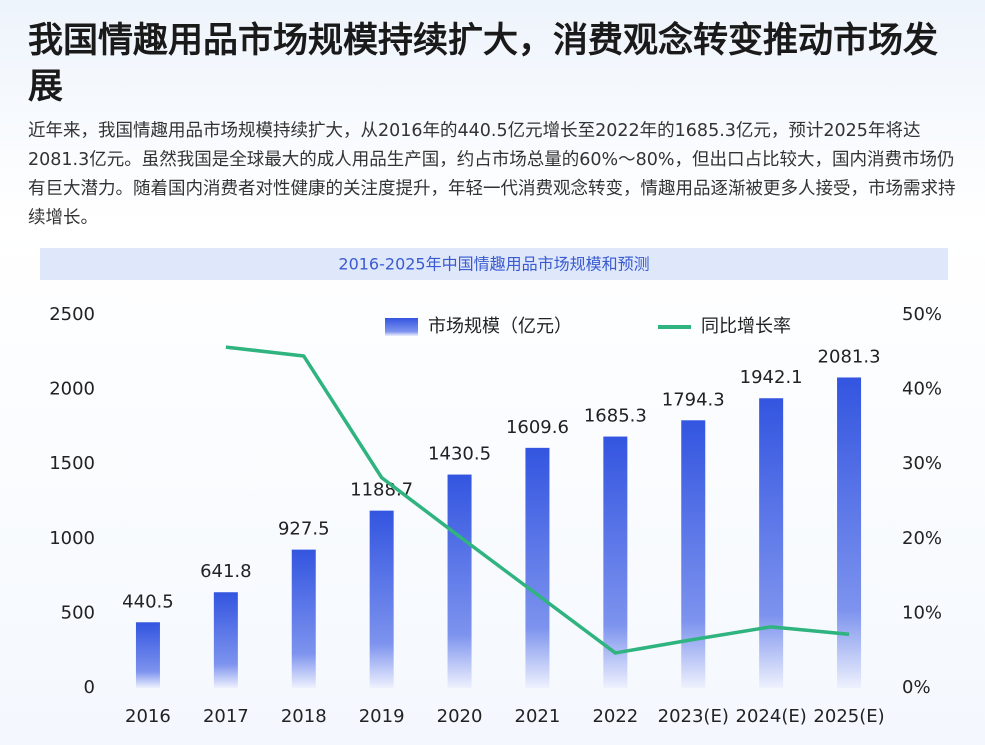 This screenshot has width=985, height=745. What do you see at coordinates (483, 64) in the screenshot?
I see `page-title: 我国情趣用品市场规模持续扩大，消费观念转变推动市场发展` at bounding box center [483, 64].